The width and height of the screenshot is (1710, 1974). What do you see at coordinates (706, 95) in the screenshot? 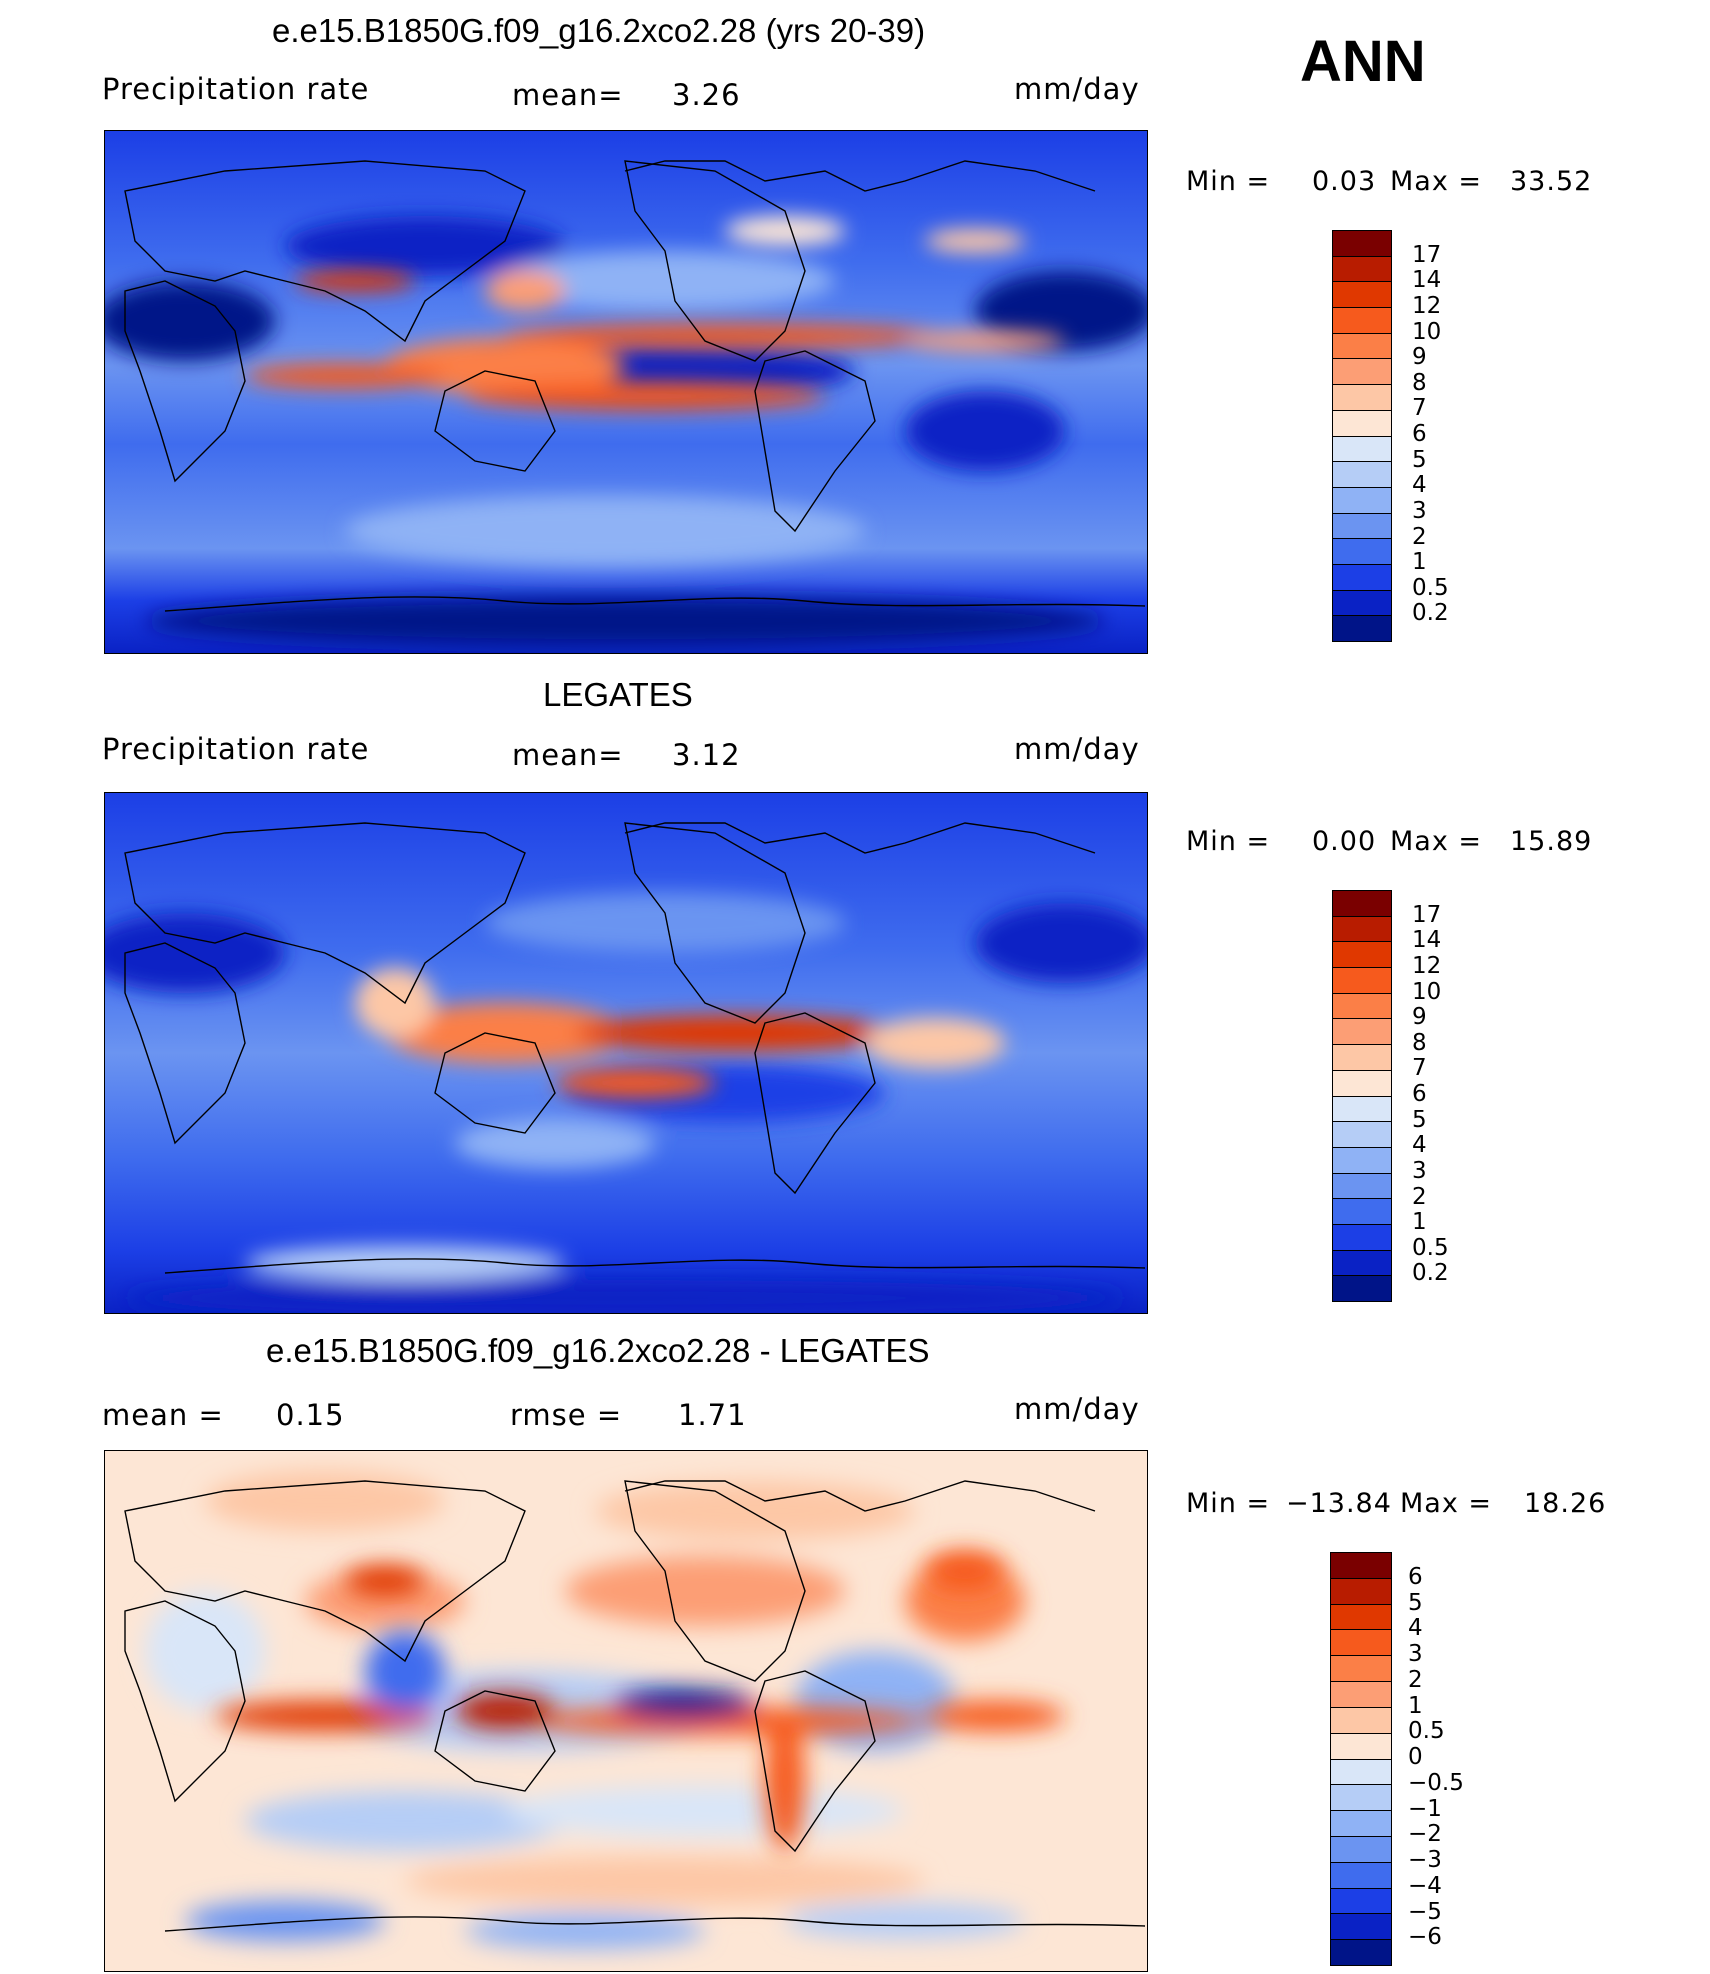
I see `panel1-mean-value: 3.26` at bounding box center [706, 95].